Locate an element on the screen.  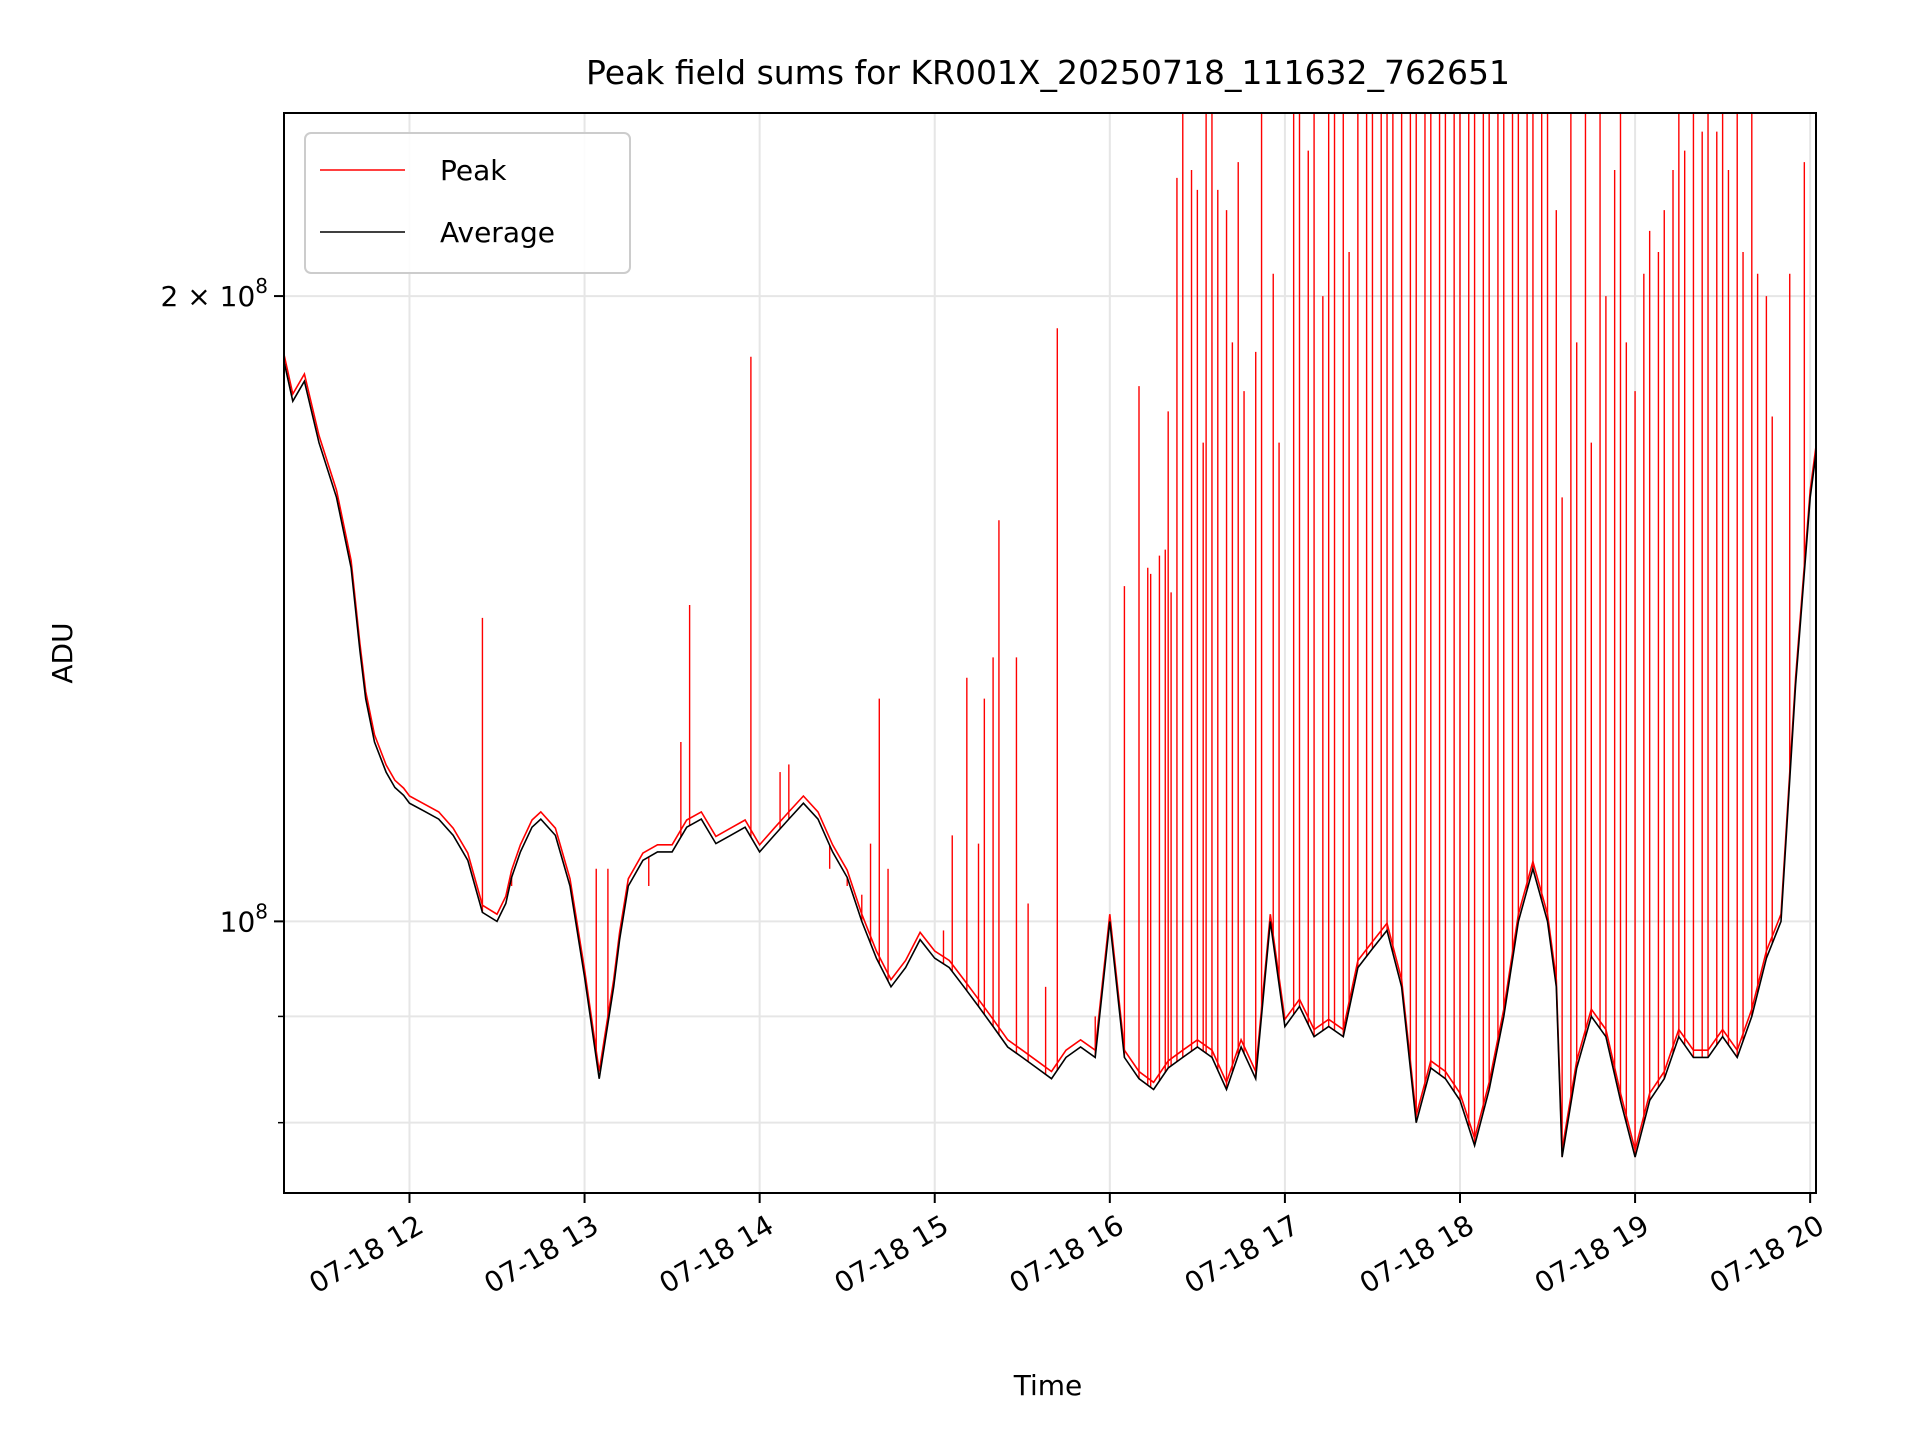
legend-label-average: Average is located at coordinates (497, 232).